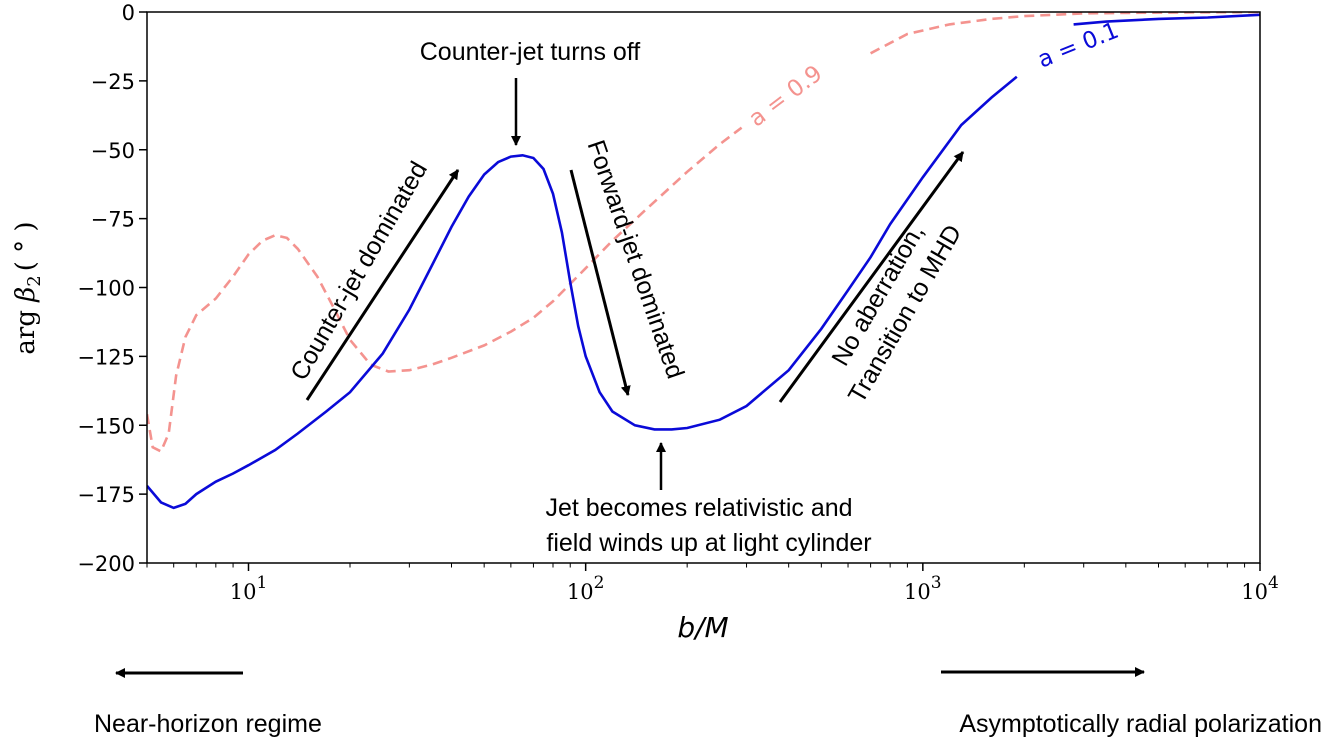 The image size is (1329, 745). Describe the element at coordinates (698, 508) in the screenshot. I see `annotation-jet-relativistic-line1: Jet becomes relativistic and` at that location.